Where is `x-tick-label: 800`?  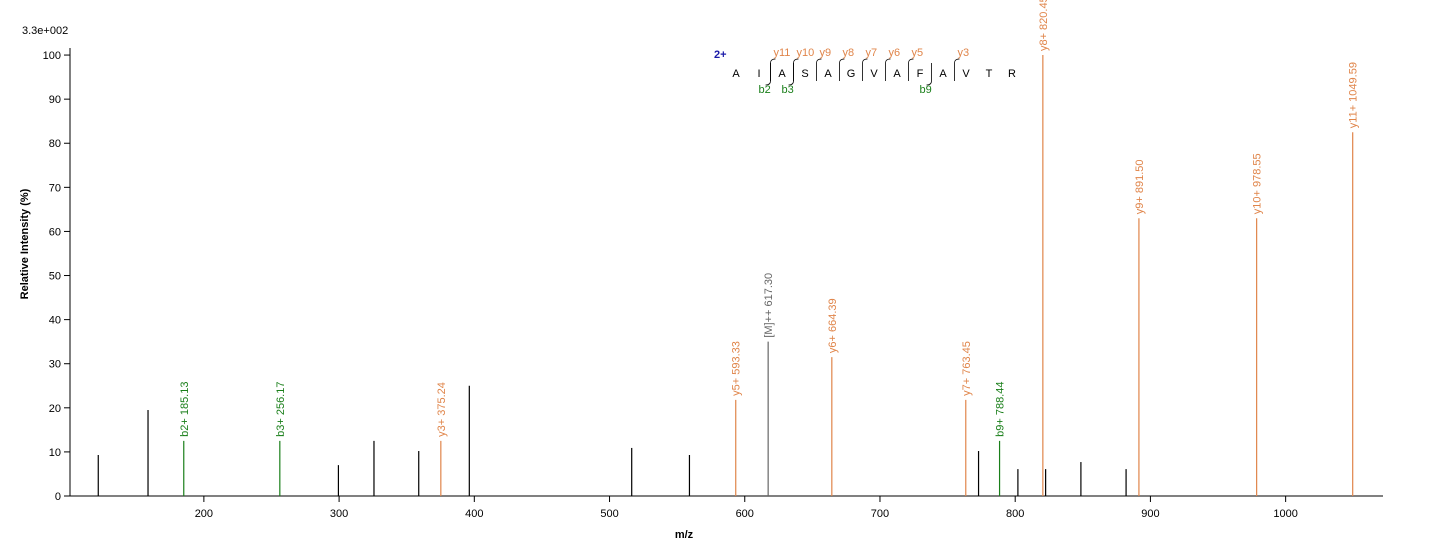
x-tick-label: 800 is located at coordinates (1015, 514).